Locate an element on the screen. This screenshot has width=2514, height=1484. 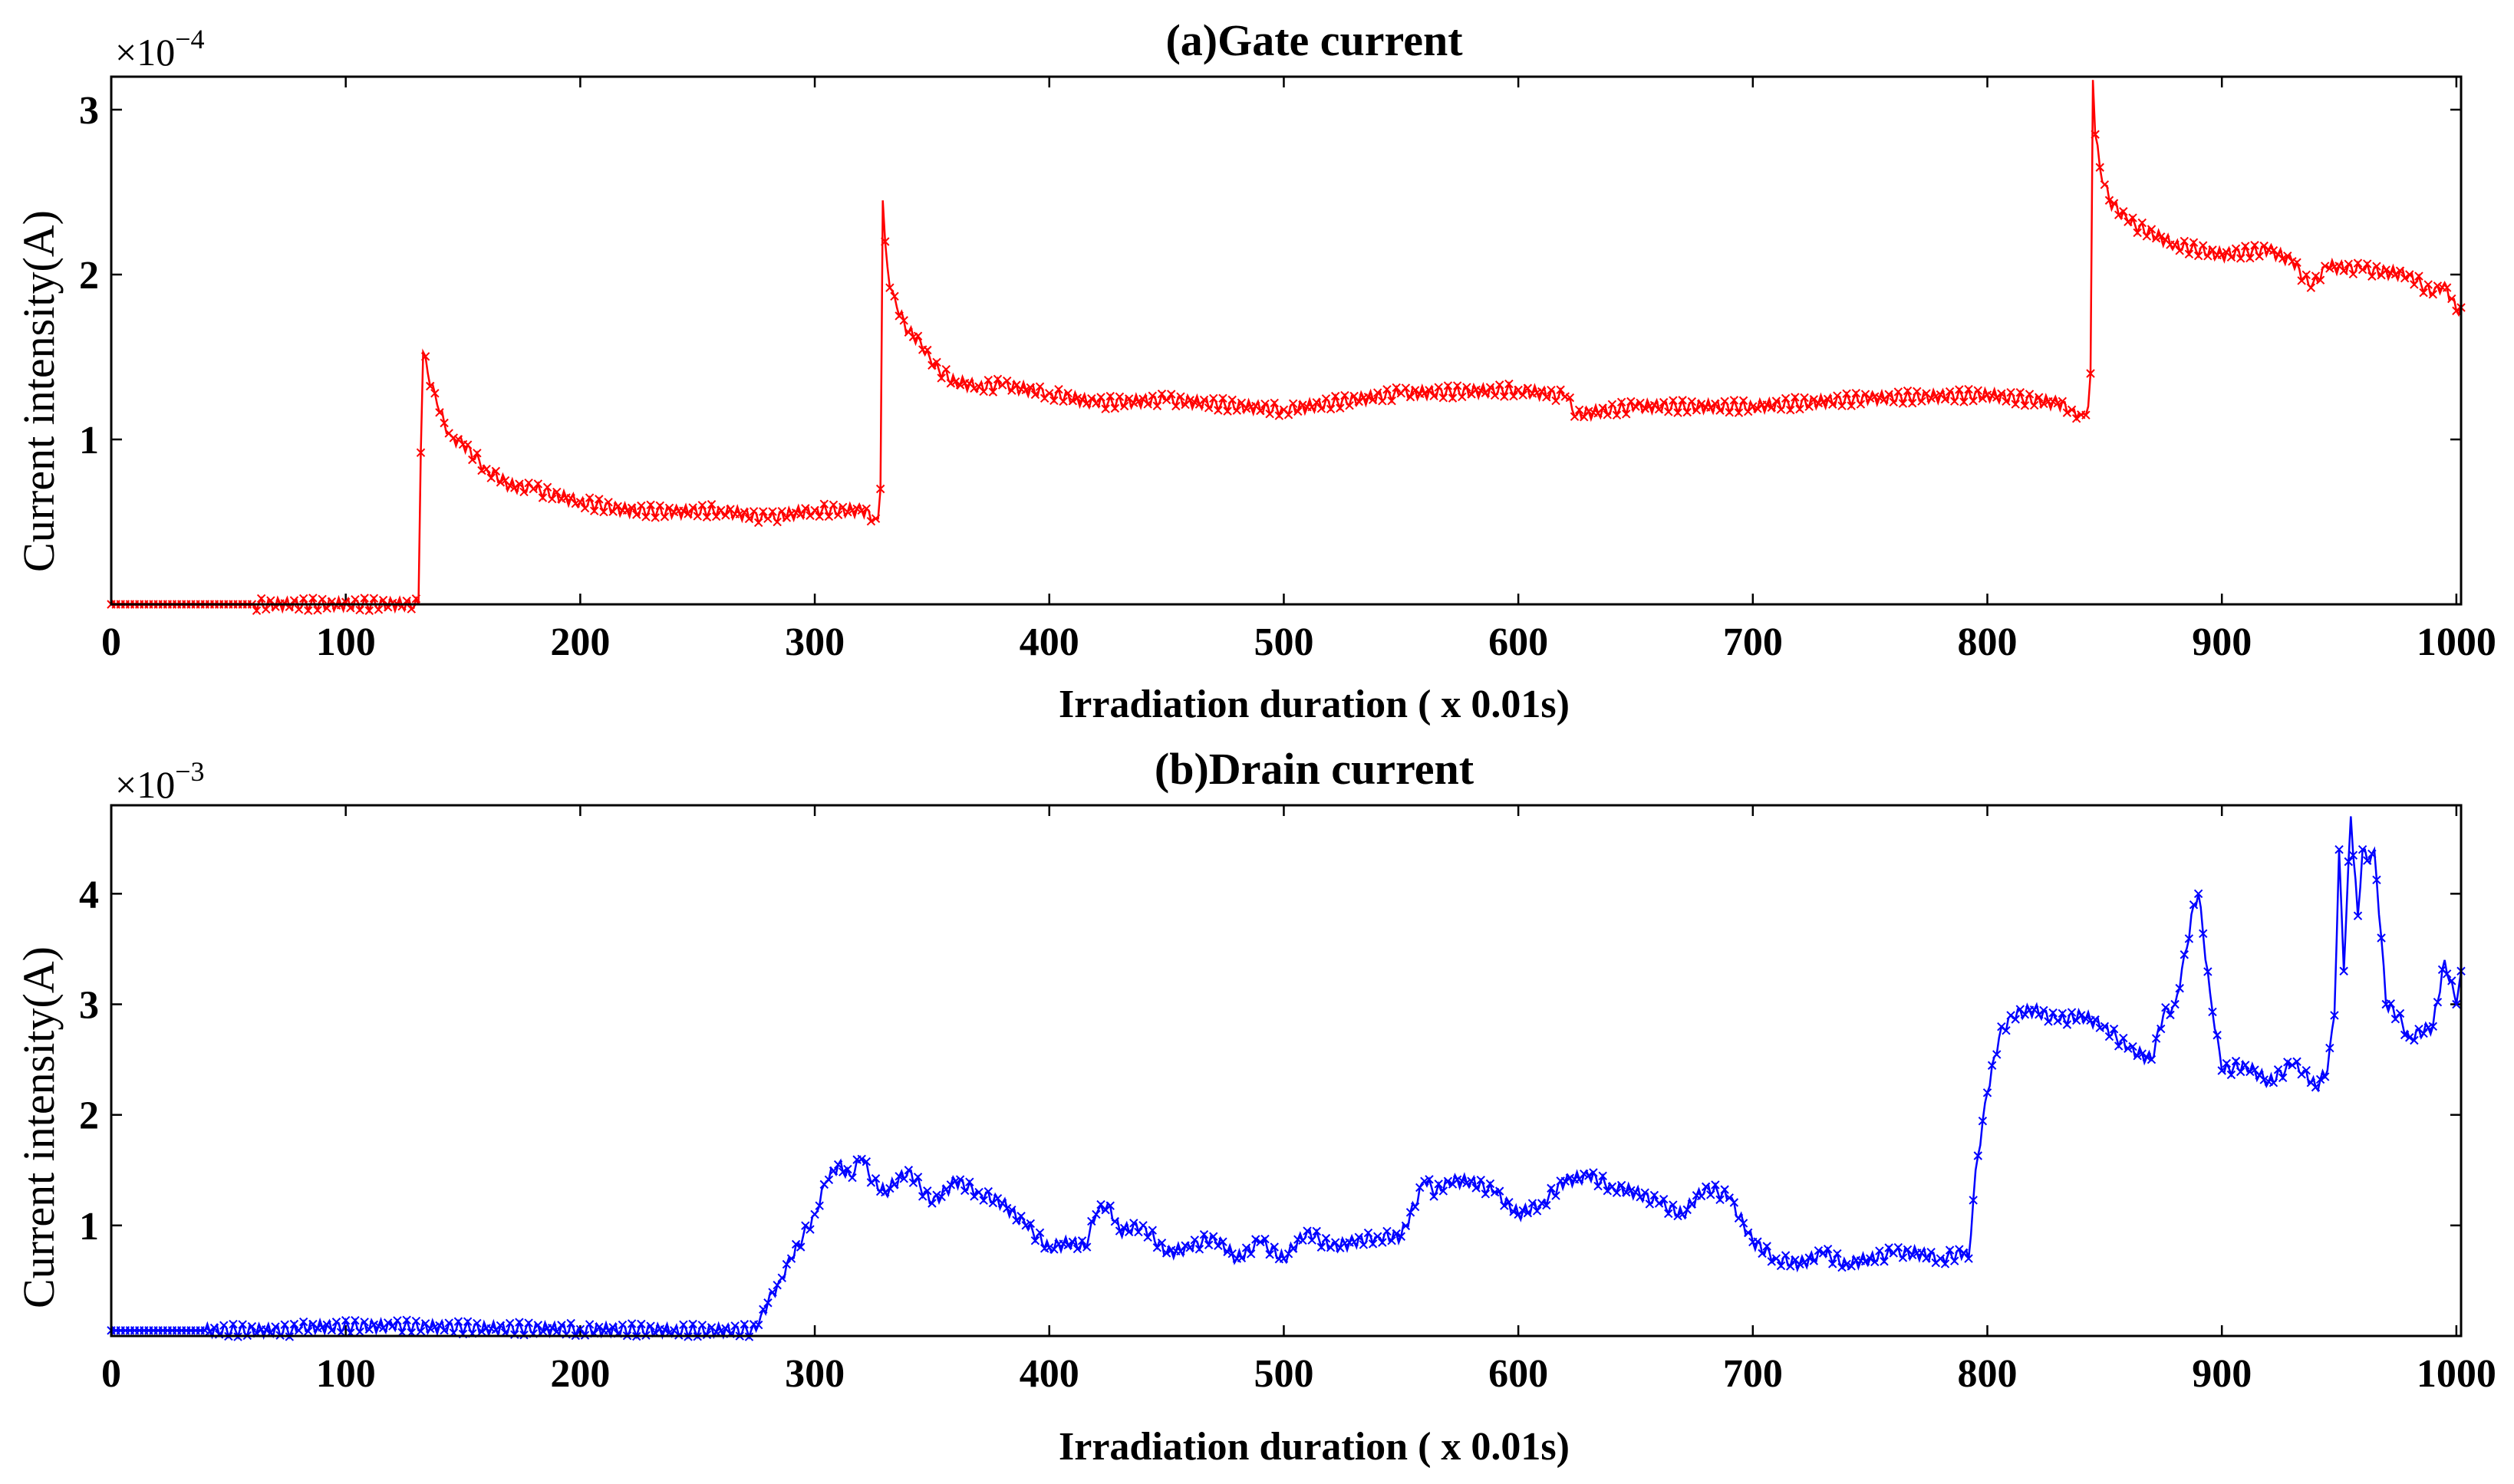
y-tick-label: 1 is located at coordinates (89, 441).